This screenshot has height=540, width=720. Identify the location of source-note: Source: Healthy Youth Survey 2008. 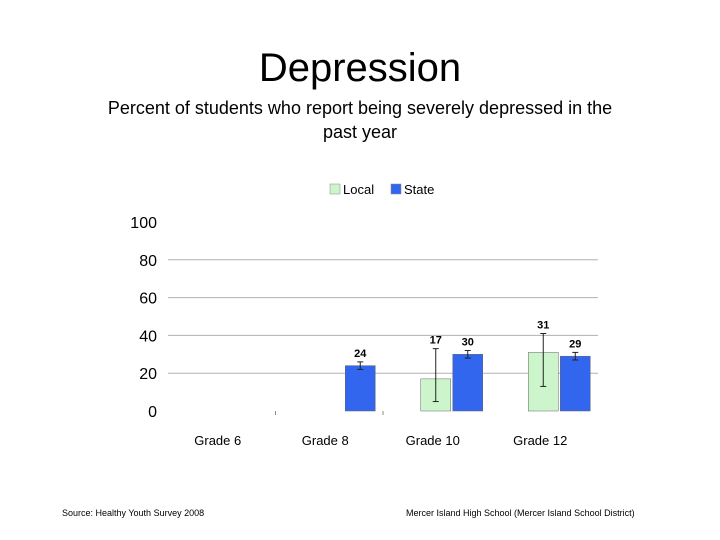
(133, 513).